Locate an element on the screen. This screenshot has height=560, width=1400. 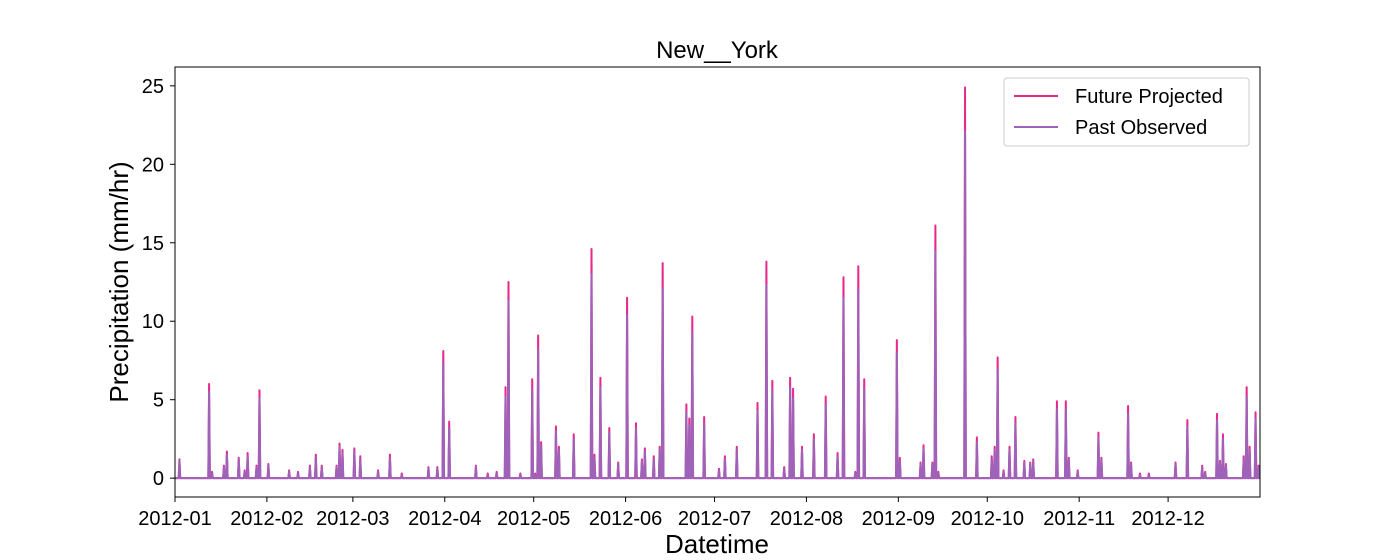
legend: Future Projected Past Observed is located at coordinates (1126, 112).